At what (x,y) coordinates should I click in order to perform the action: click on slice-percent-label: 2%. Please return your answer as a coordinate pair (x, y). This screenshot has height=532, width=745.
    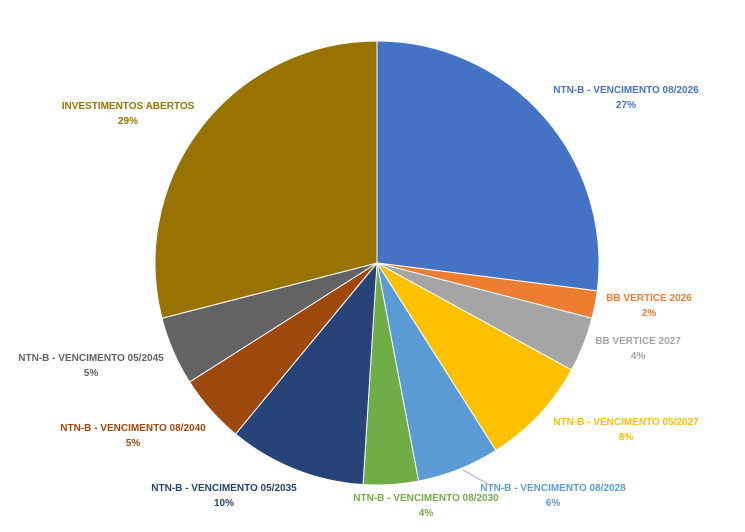
    Looking at the image, I should click on (649, 313).